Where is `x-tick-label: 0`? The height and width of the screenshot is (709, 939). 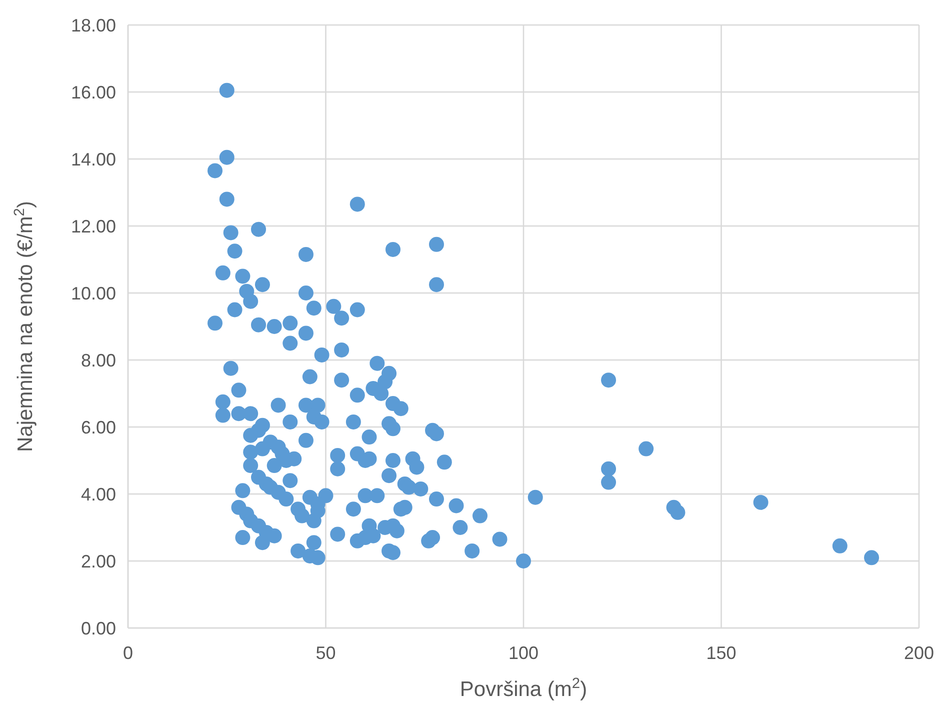
x-tick-label: 0 is located at coordinates (128, 653).